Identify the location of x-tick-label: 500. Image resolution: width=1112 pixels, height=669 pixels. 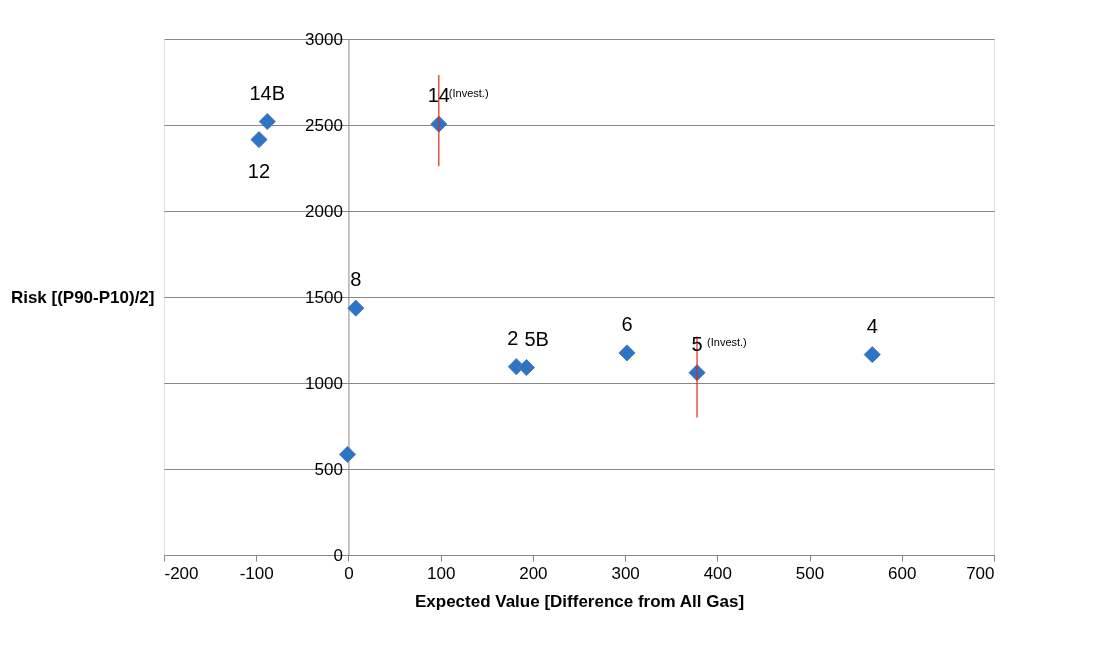
(810, 573).